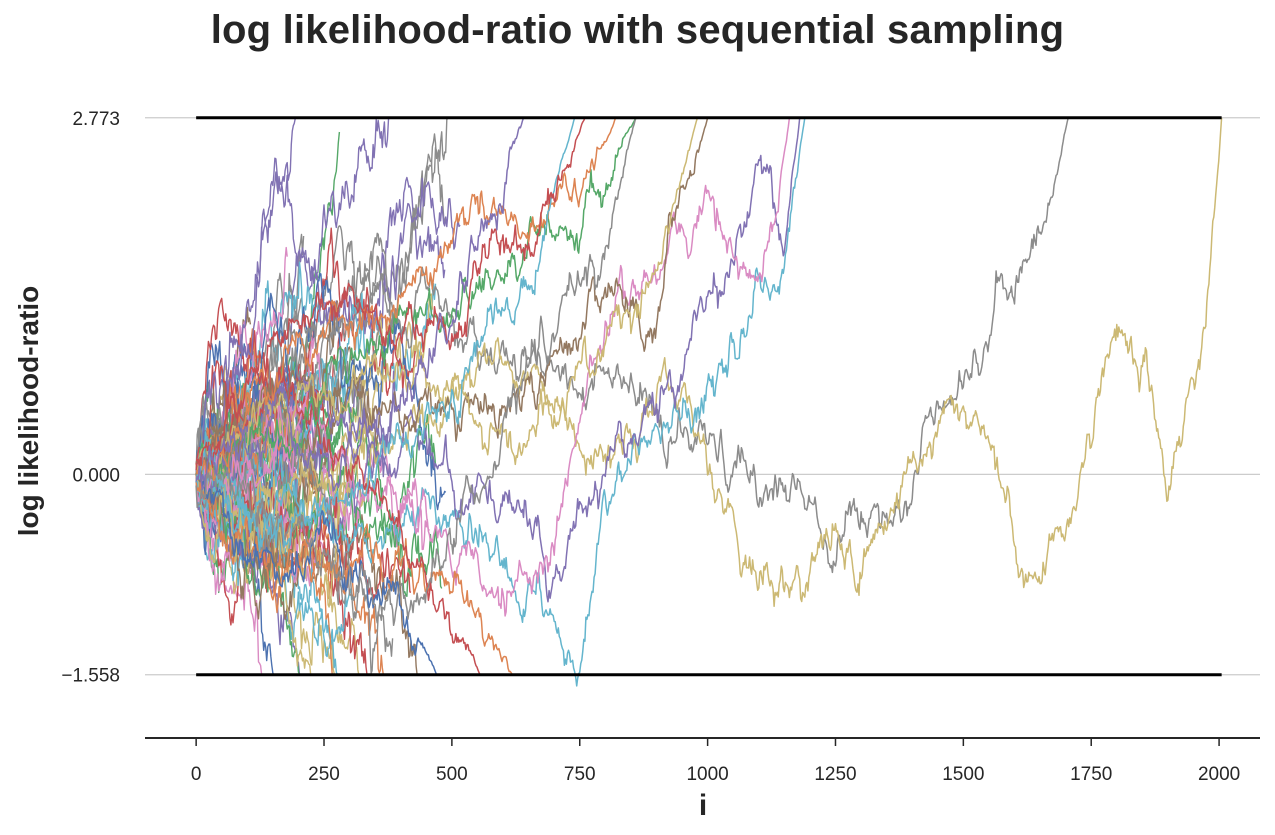  What do you see at coordinates (835, 774) in the screenshot?
I see `x-tick-label-5: 1250` at bounding box center [835, 774].